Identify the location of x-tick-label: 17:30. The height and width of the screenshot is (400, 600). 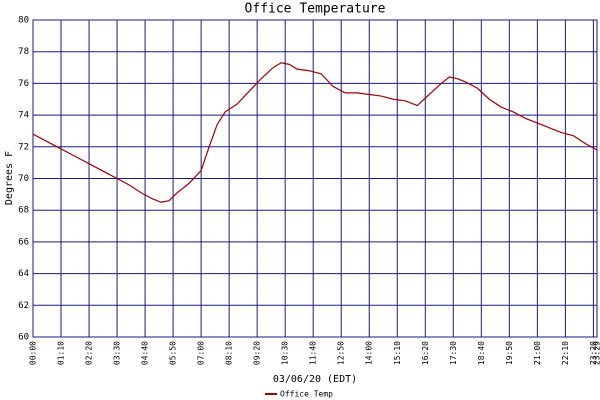
(453, 353).